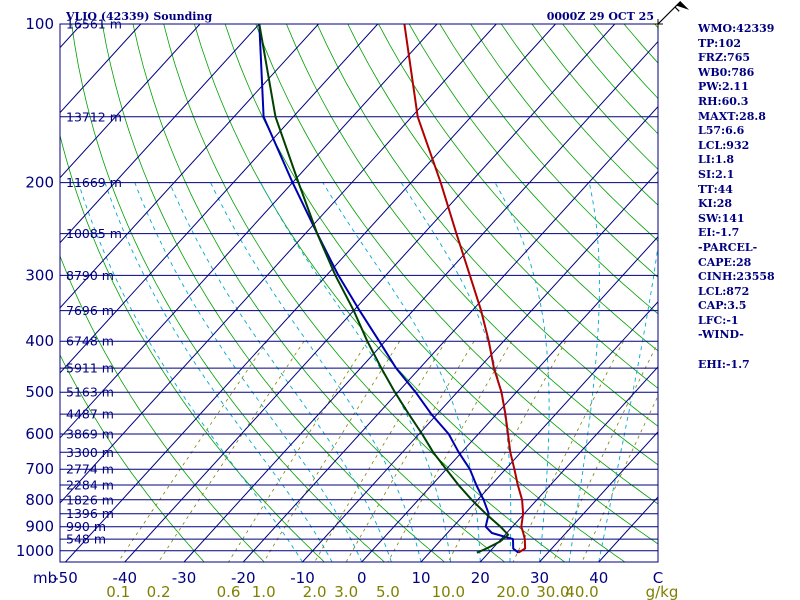  Describe the element at coordinates (728, 247) in the screenshot. I see `index-item: -PARCEL-` at that location.